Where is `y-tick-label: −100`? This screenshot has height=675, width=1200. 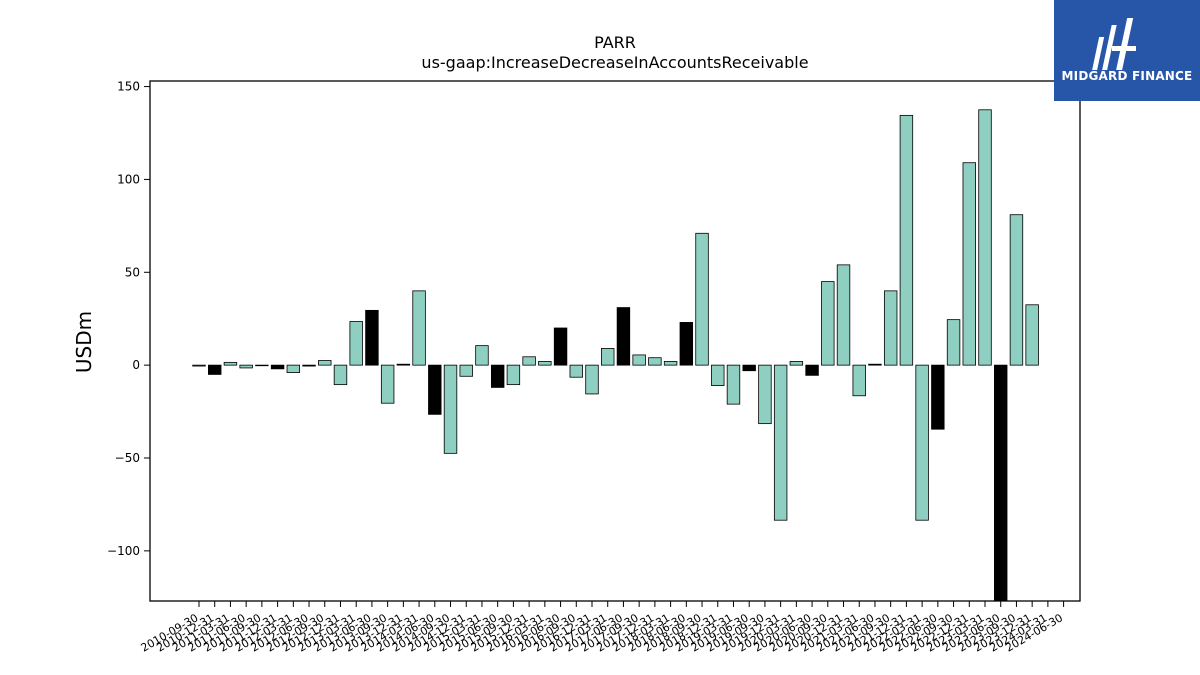 y-tick-label: −100 is located at coordinates (123, 551).